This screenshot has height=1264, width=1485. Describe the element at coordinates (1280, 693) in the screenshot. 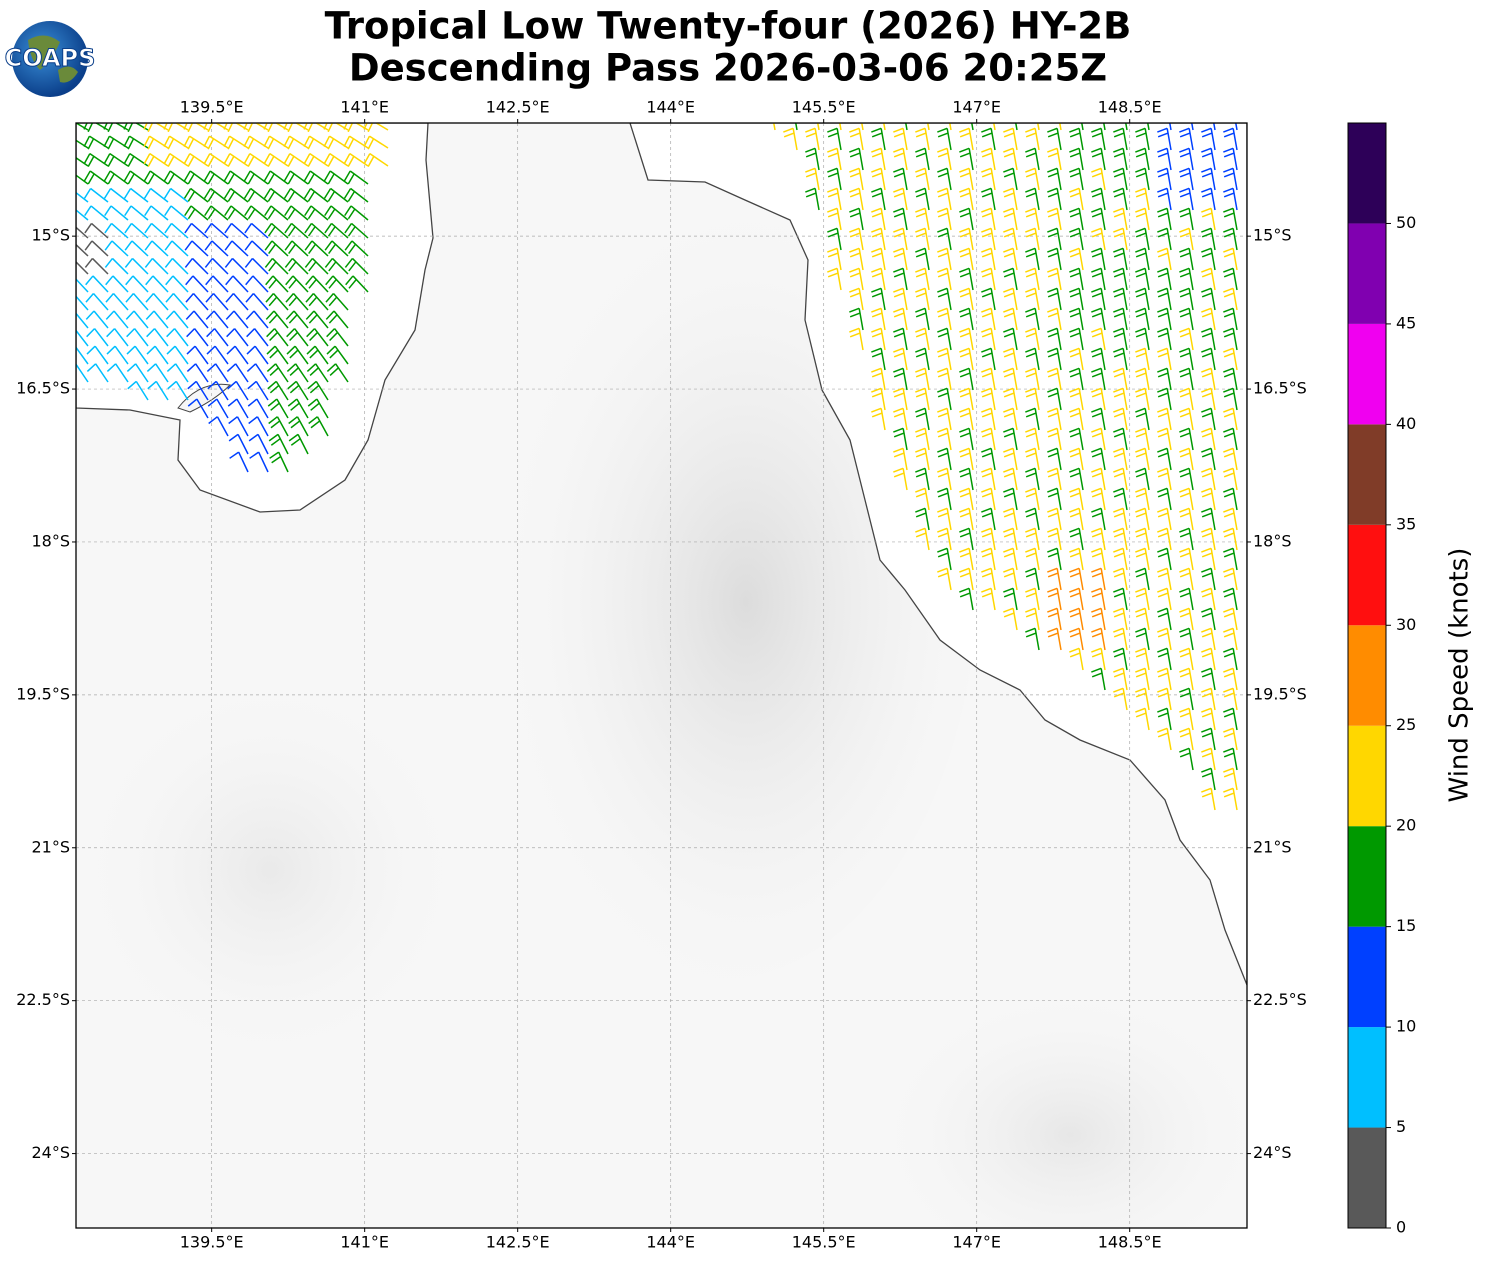

I see `y-tick-label: 19.5°S` at that location.